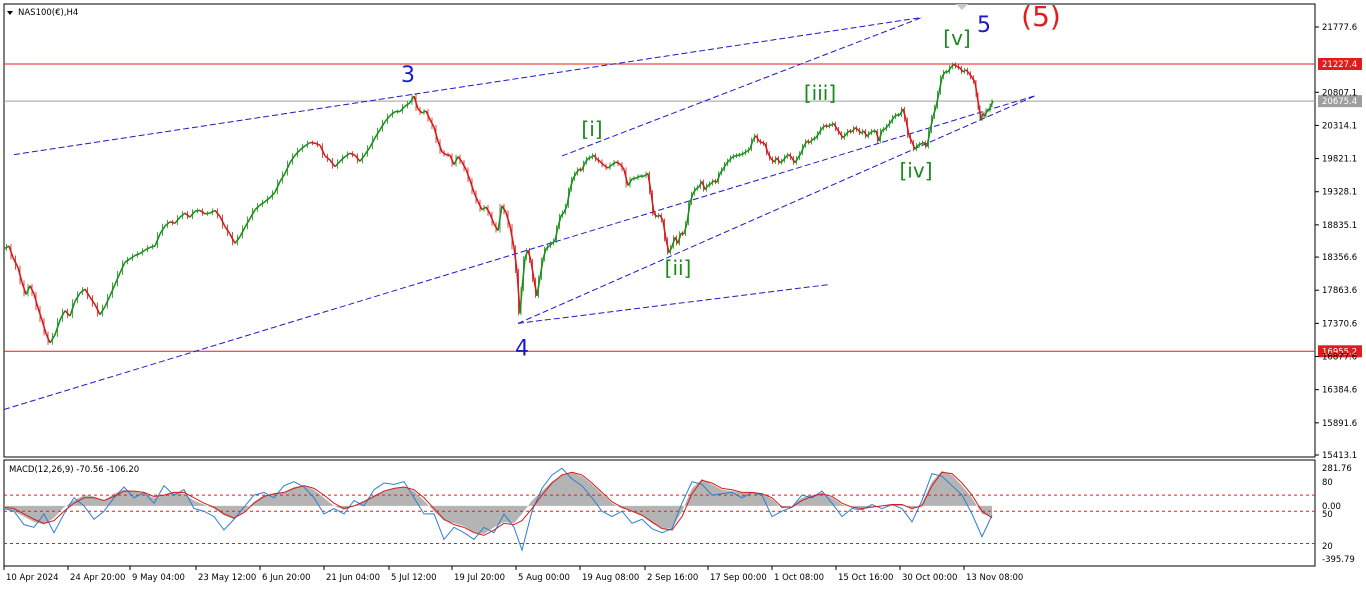 The height and width of the screenshot is (592, 1366). I want to click on time-tick-label: 13 Nov 08:00, so click(994, 578).